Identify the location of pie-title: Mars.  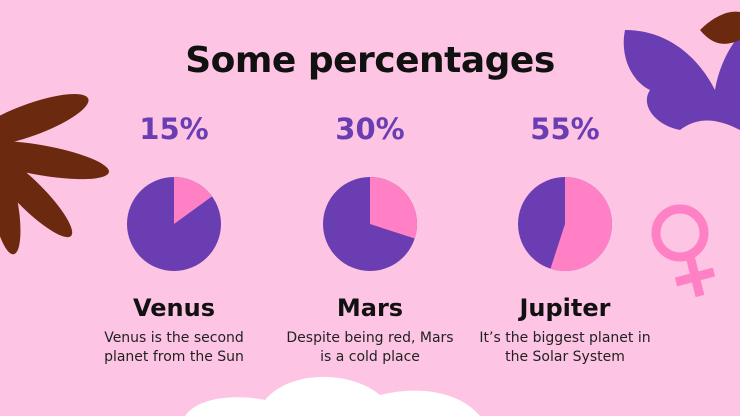
(370, 308).